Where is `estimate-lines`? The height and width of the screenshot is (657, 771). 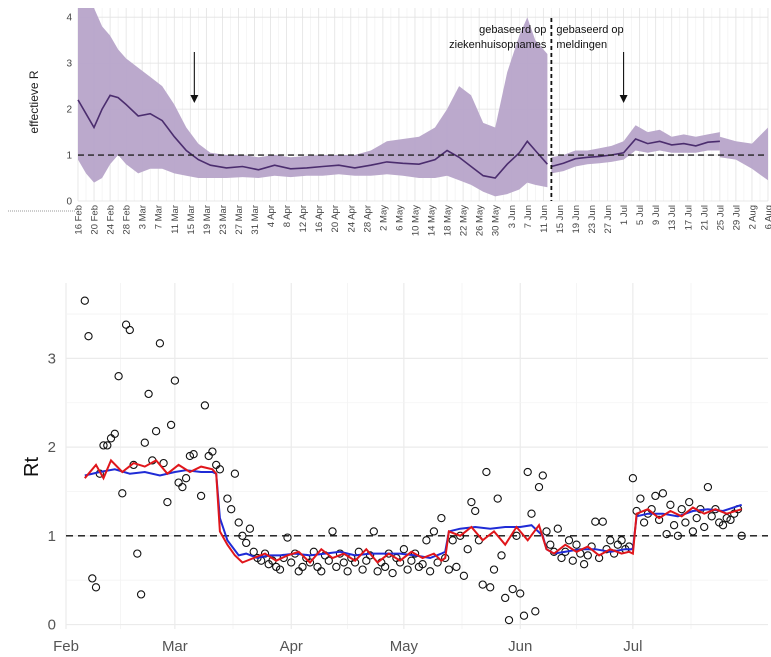 estimate-lines is located at coordinates (413, 511).